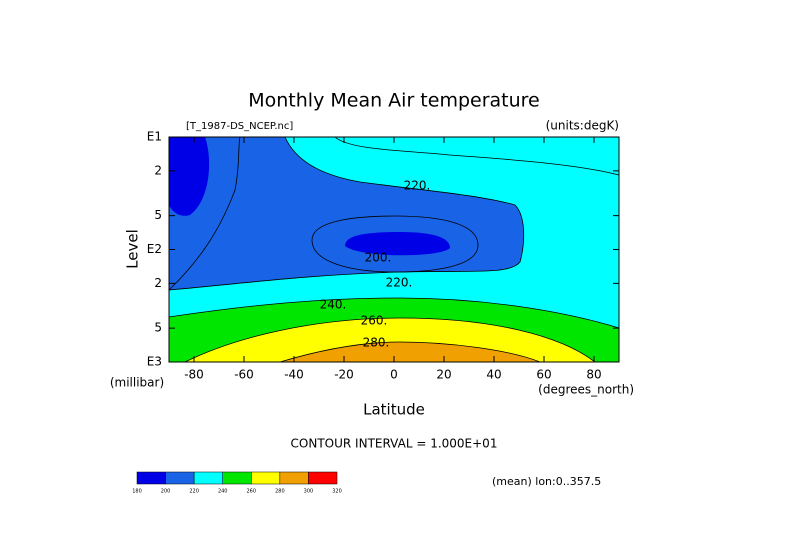 Image resolution: width=789 pixels, height=558 pixels. I want to click on x-tick-label: -20, so click(344, 375).